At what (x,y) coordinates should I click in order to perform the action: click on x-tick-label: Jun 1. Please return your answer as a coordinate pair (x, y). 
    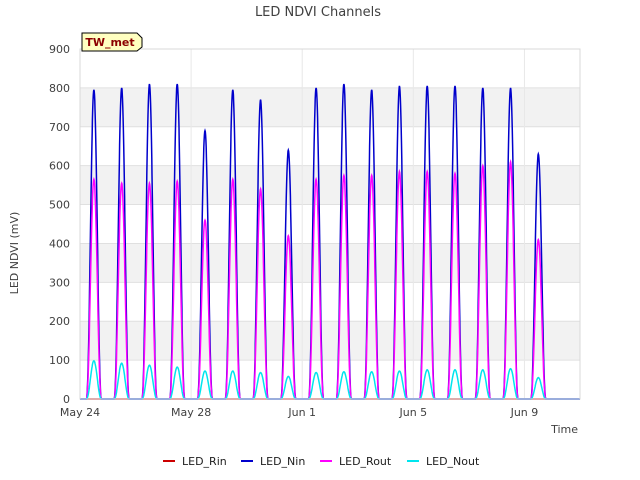
    Looking at the image, I should click on (301, 412).